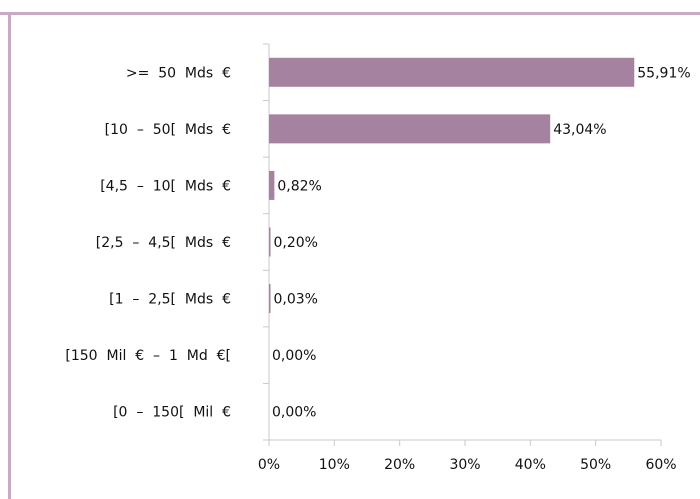 The height and width of the screenshot is (499, 700). I want to click on x-tick-label: 40%, so click(530, 465).